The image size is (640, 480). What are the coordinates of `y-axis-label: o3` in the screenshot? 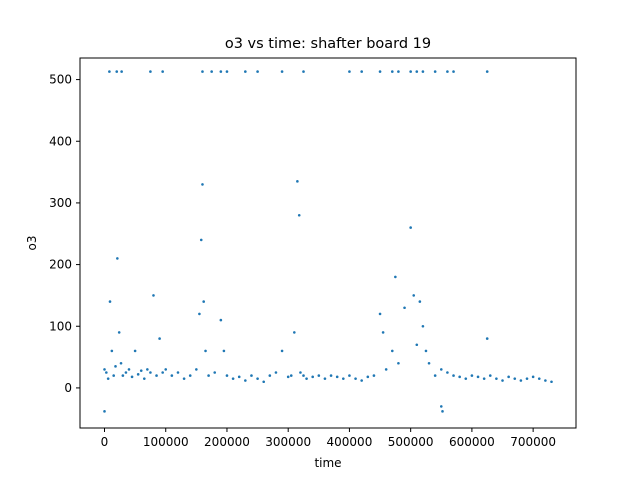 It's located at (32, 243).